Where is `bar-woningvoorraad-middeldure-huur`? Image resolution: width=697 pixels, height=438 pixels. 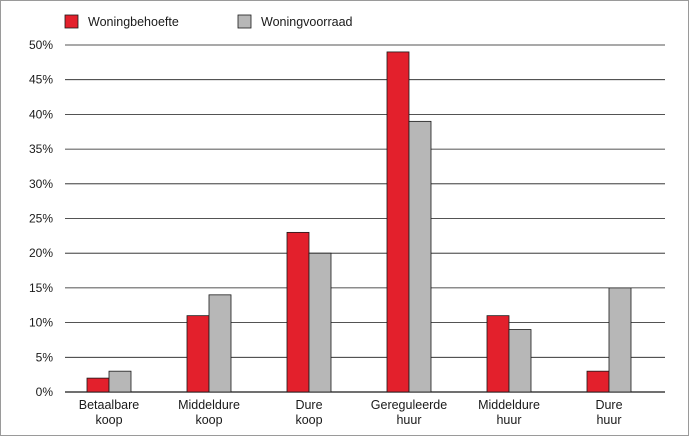
bar-woningvoorraad-middeldure-huur is located at coordinates (520, 361).